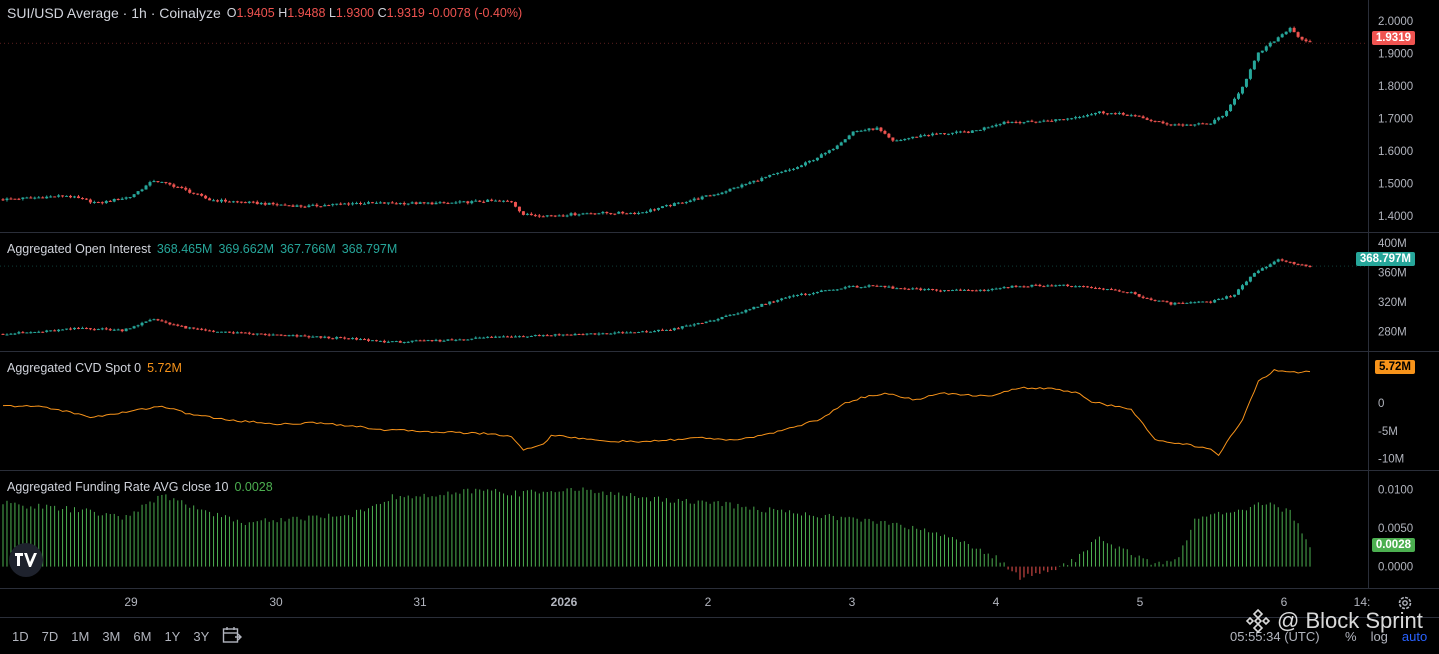  Describe the element at coordinates (80, 636) in the screenshot. I see `timeframe-1m: 1M` at that location.